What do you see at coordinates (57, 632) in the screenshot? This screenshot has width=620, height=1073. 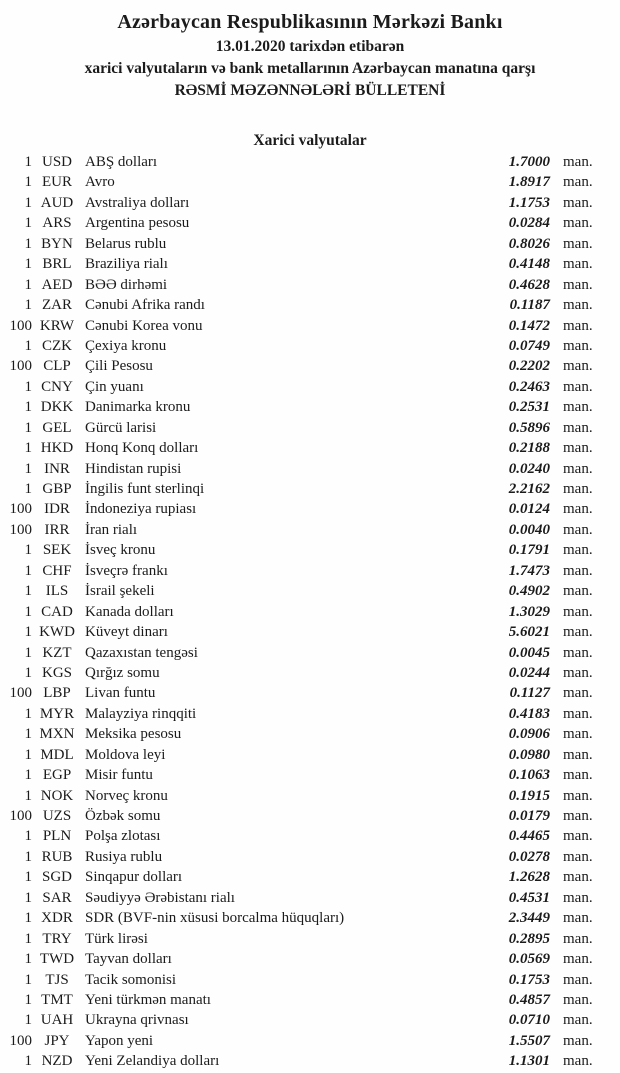 I see `cell-code: KWD` at bounding box center [57, 632].